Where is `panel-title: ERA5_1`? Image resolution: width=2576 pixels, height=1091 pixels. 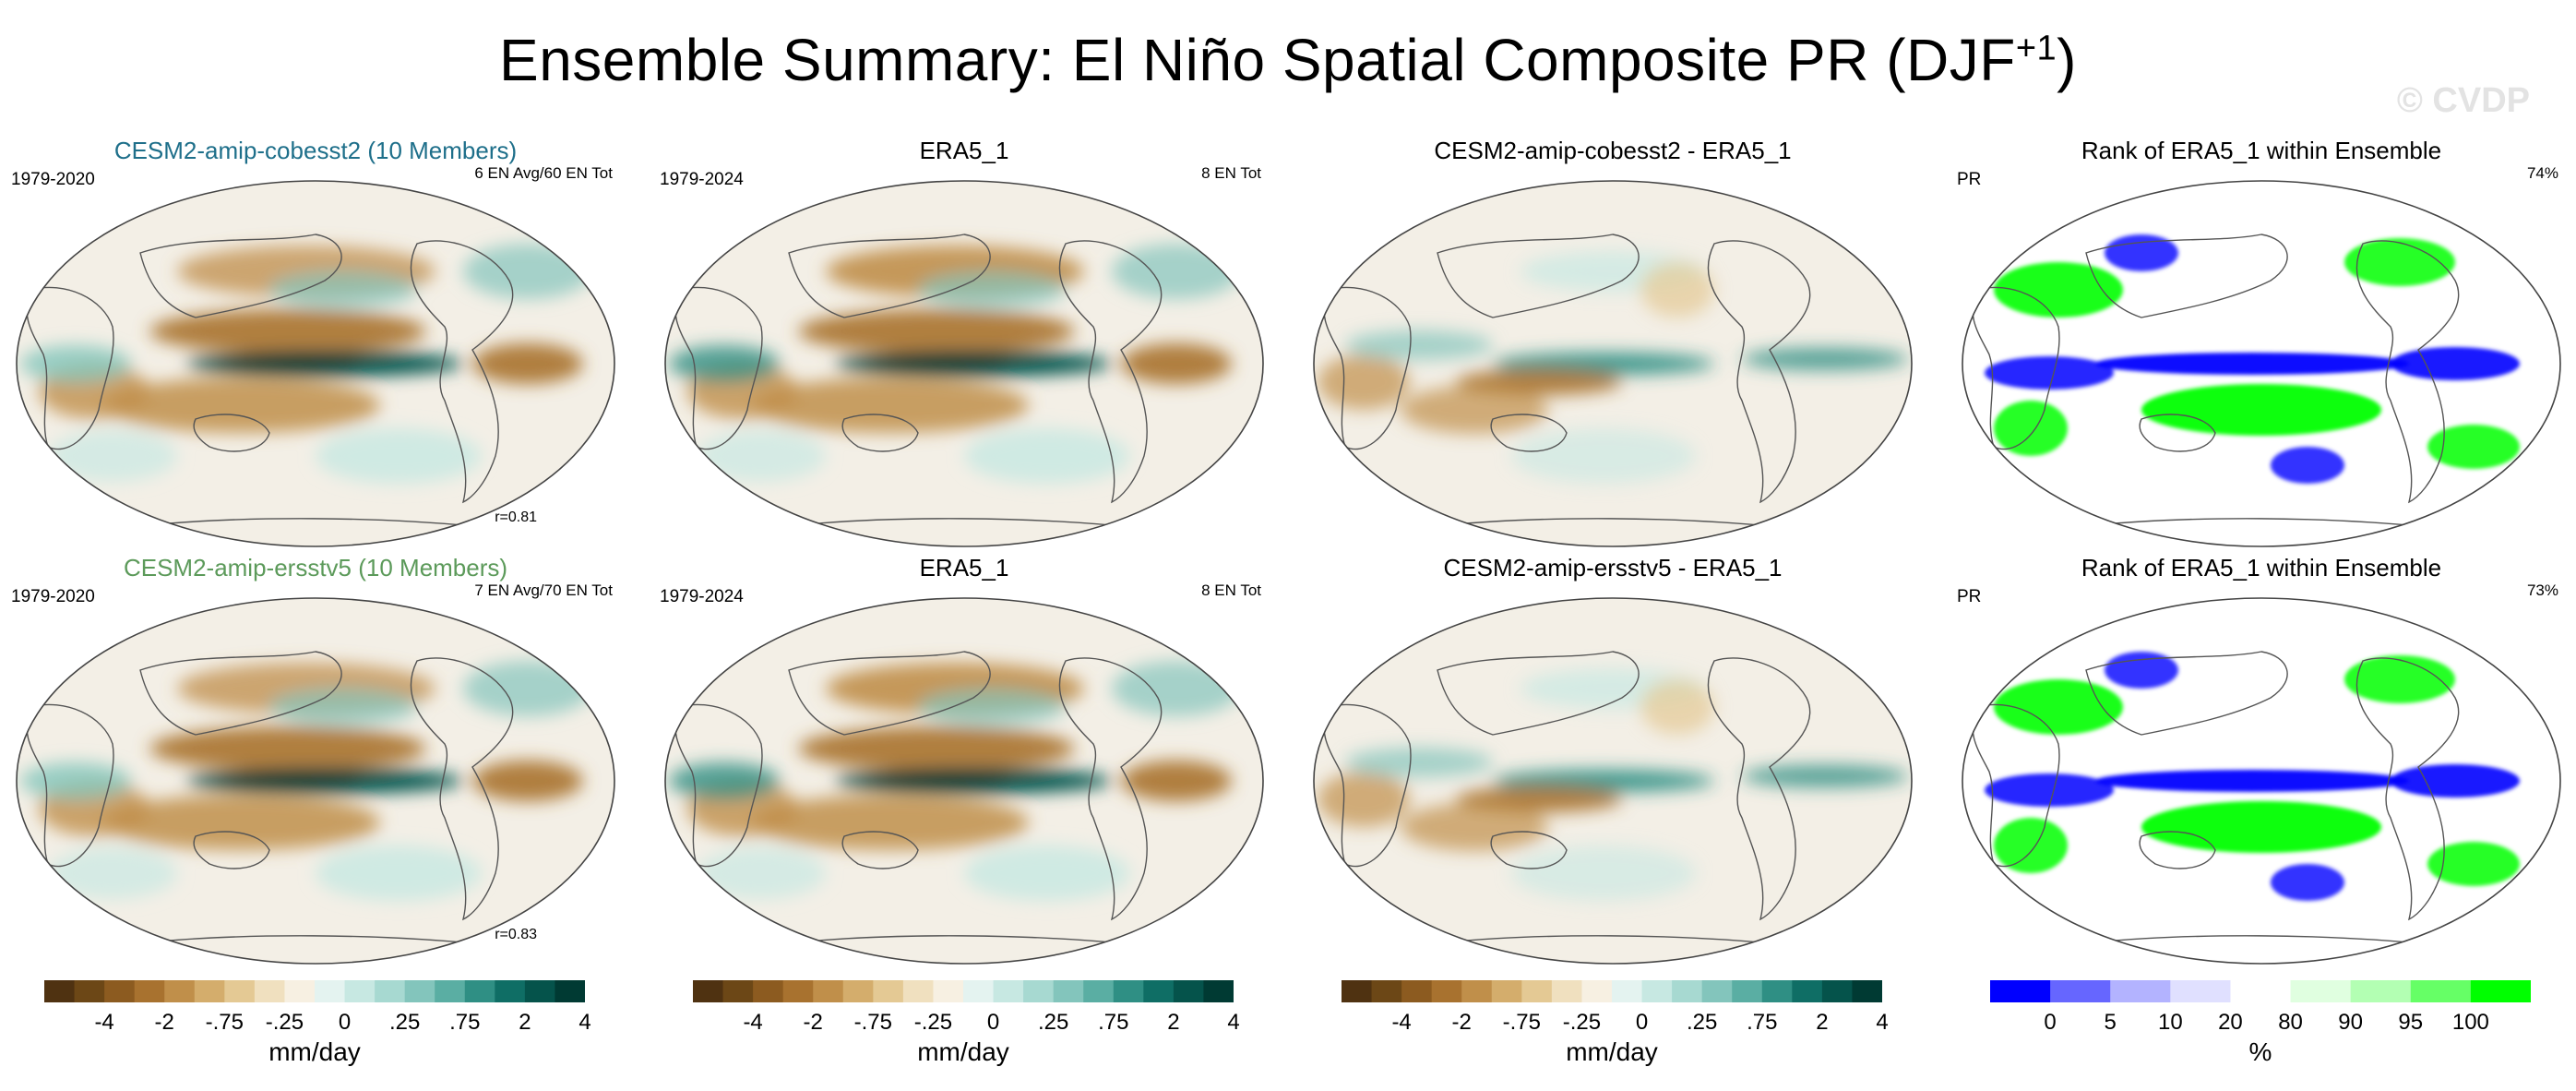 panel-title: ERA5_1 is located at coordinates (964, 567).